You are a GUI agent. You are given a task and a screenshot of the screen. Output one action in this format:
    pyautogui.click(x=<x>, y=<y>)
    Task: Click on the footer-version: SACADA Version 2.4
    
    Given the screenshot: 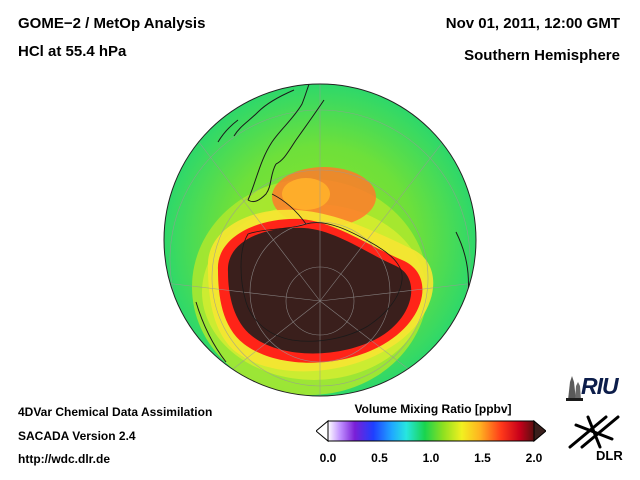 What is the action you would take?
    pyautogui.click(x=77, y=436)
    